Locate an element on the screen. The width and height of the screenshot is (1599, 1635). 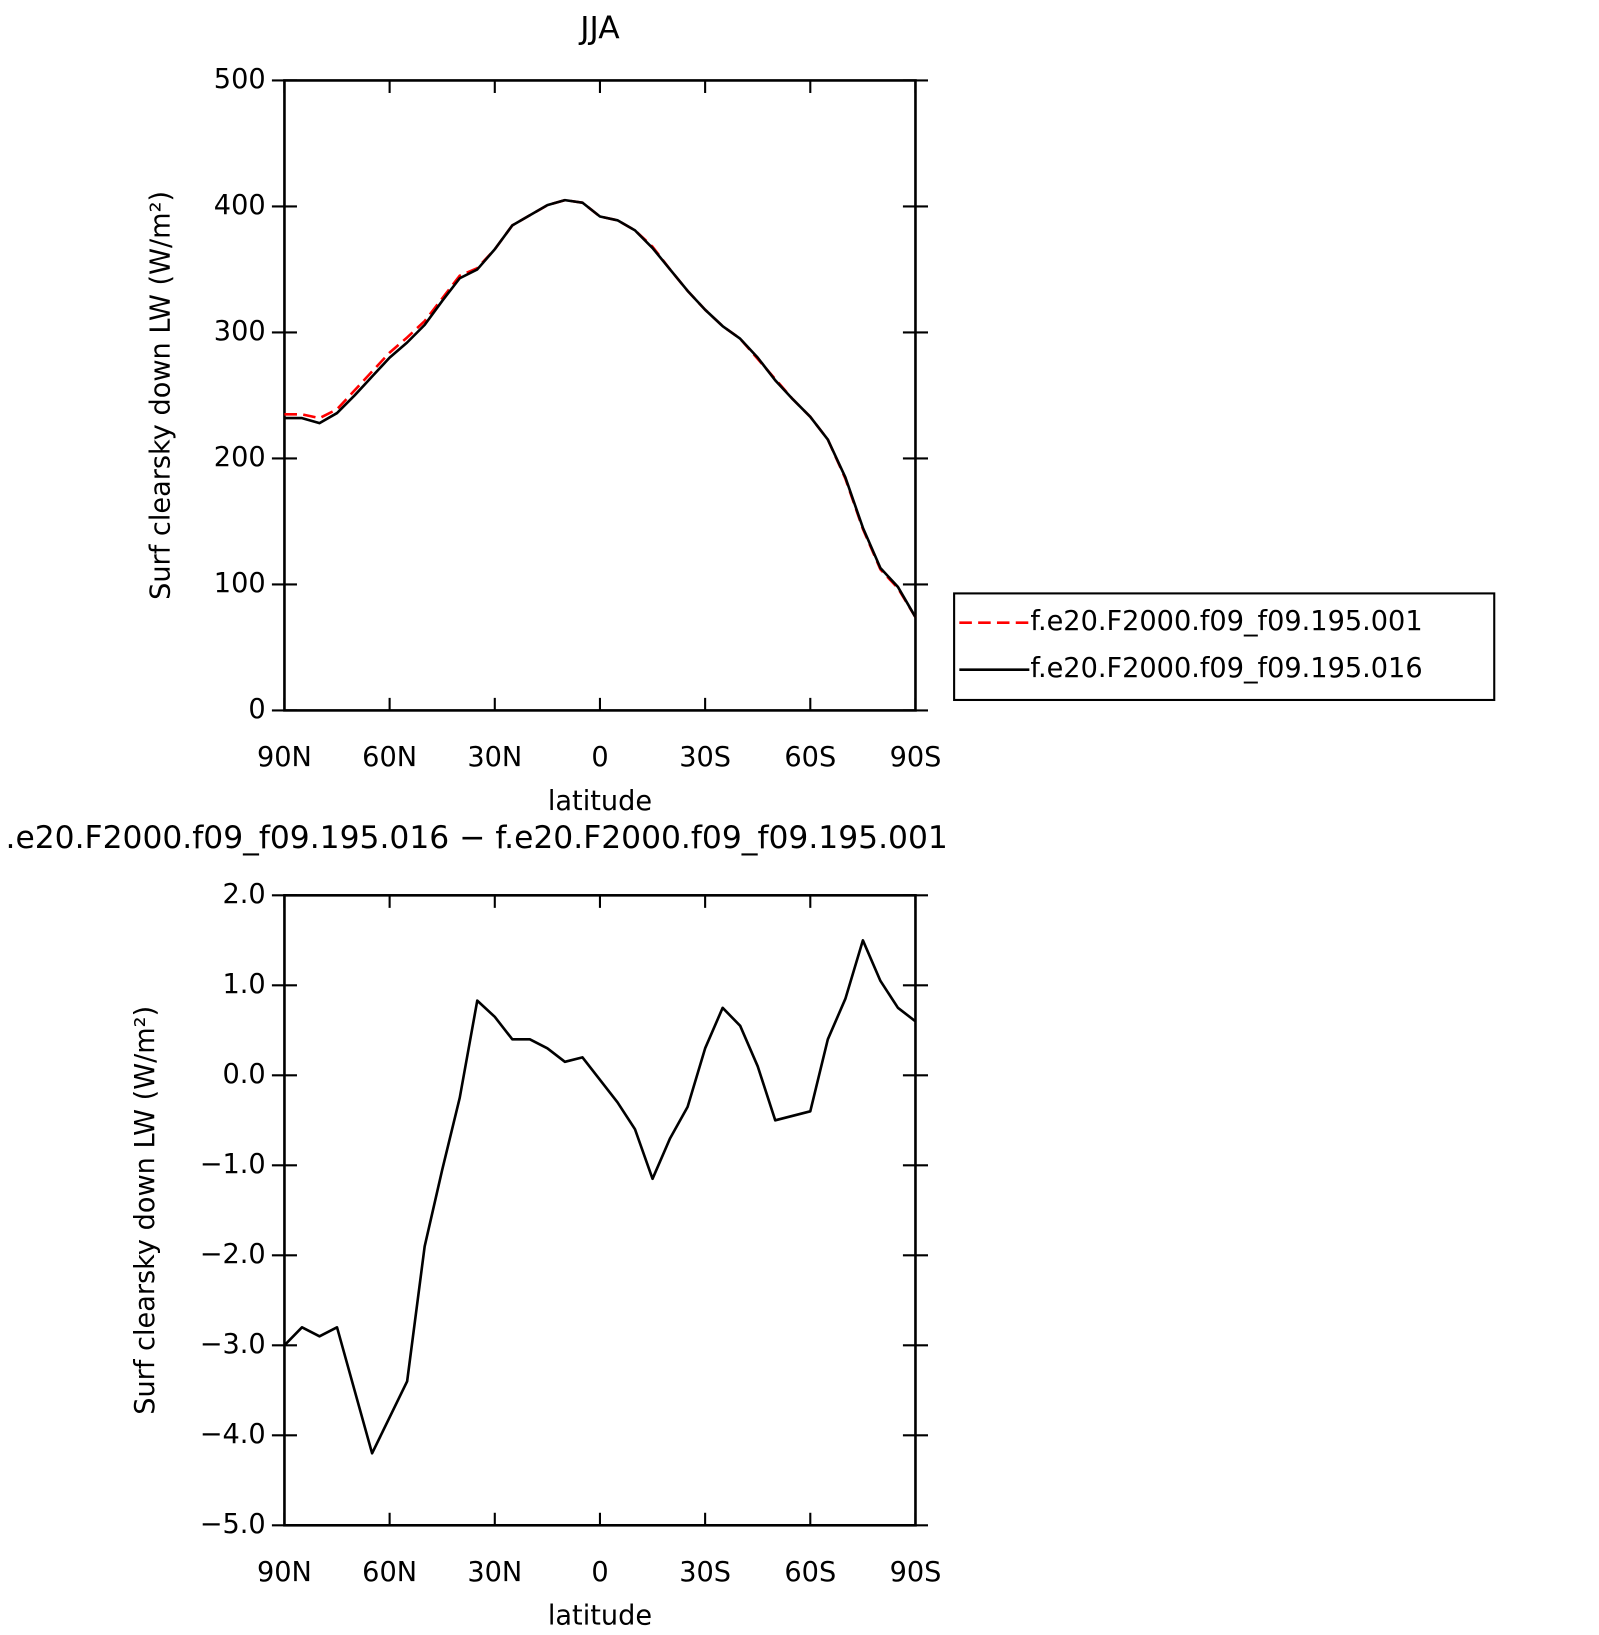
y-tick-label: −1.0 is located at coordinates (233, 1164).